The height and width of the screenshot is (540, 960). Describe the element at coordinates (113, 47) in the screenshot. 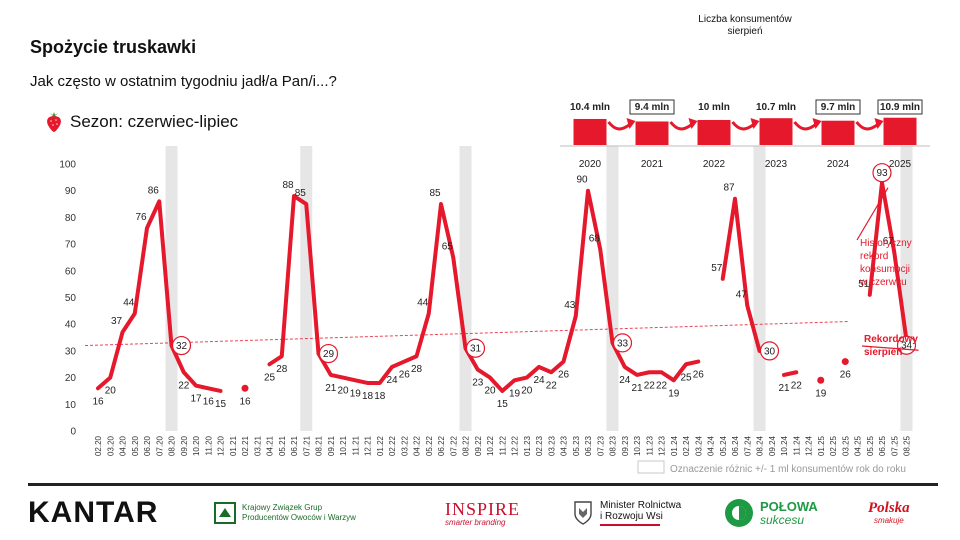

I see `page-title: Spożycie truskawki` at that location.